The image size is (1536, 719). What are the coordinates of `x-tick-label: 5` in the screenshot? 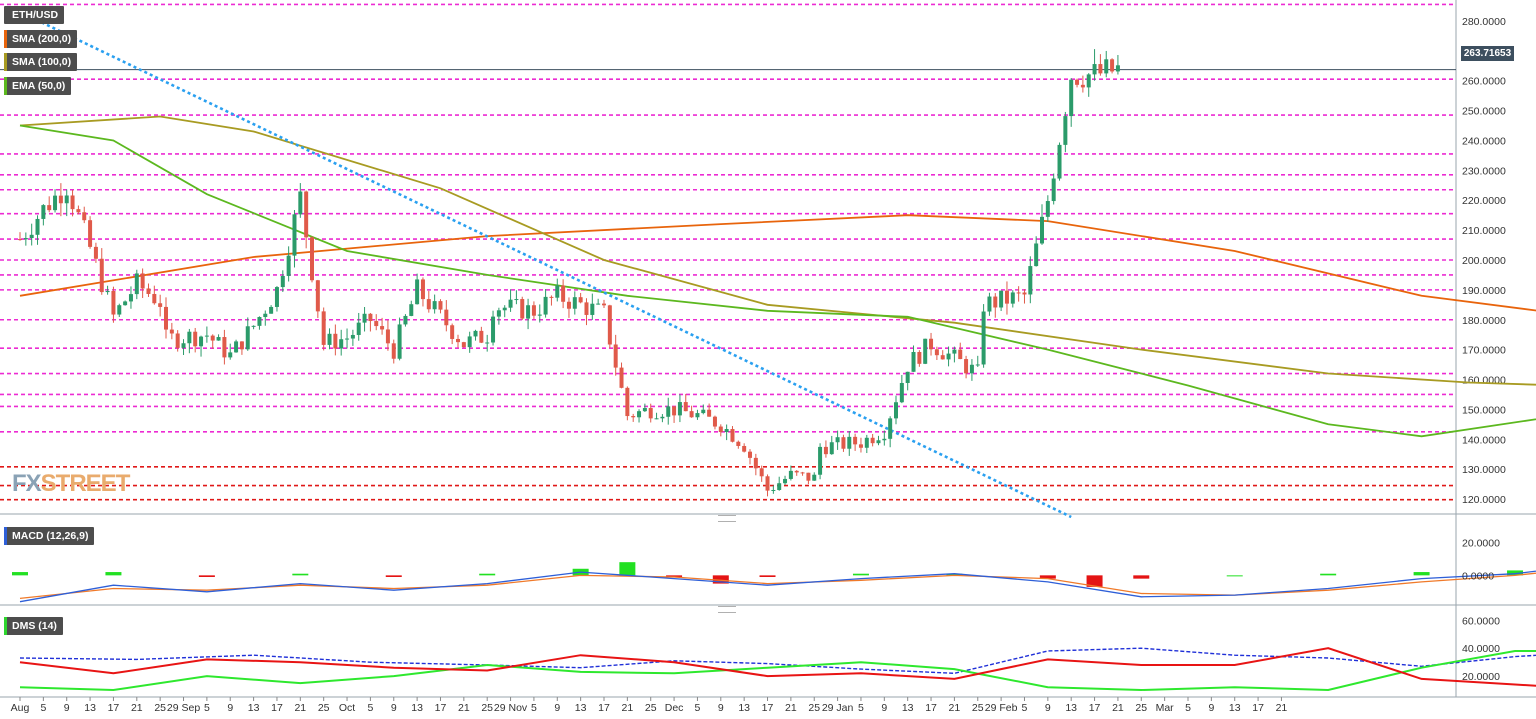 It's located at (207, 708).